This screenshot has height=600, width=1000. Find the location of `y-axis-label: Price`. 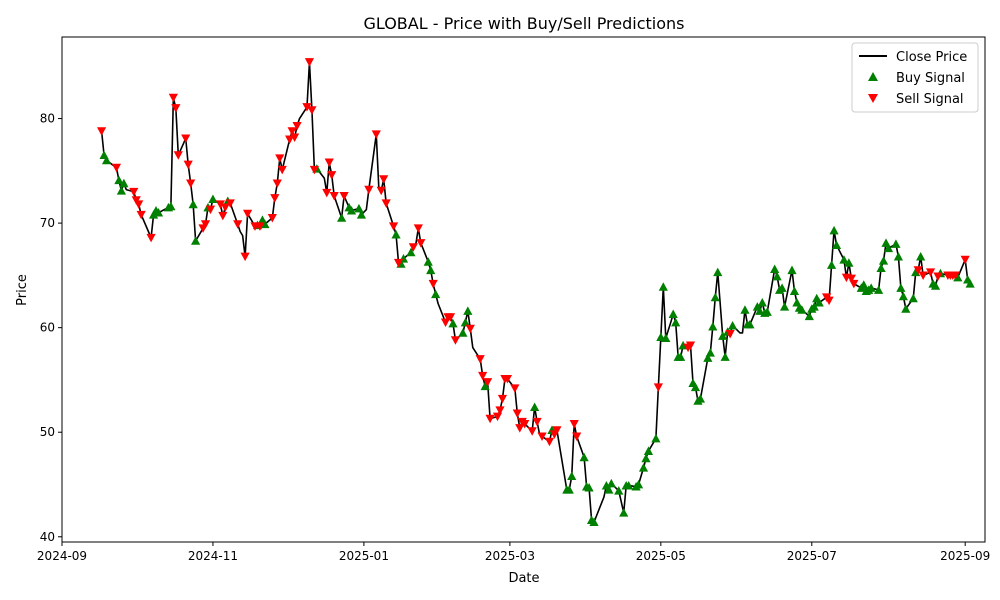

y-axis-label: Price is located at coordinates (22, 290).